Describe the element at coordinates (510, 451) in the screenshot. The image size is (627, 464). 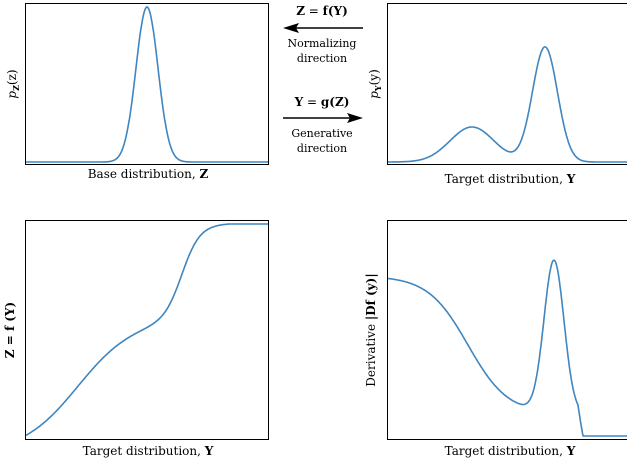
I see `derivative-xlabel: Target distribution, Y` at that location.